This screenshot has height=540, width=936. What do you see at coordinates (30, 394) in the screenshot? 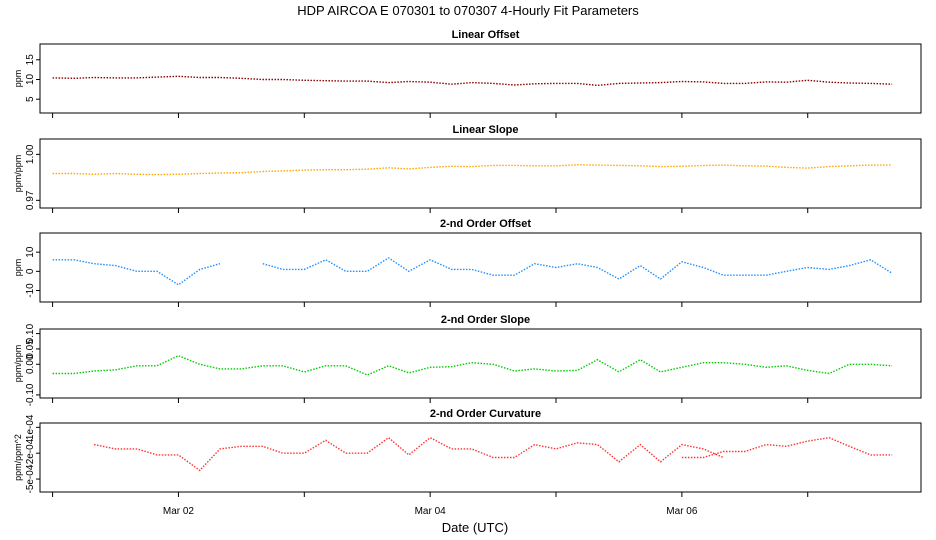
I see `y-tick-label: -0.10` at bounding box center [30, 394].